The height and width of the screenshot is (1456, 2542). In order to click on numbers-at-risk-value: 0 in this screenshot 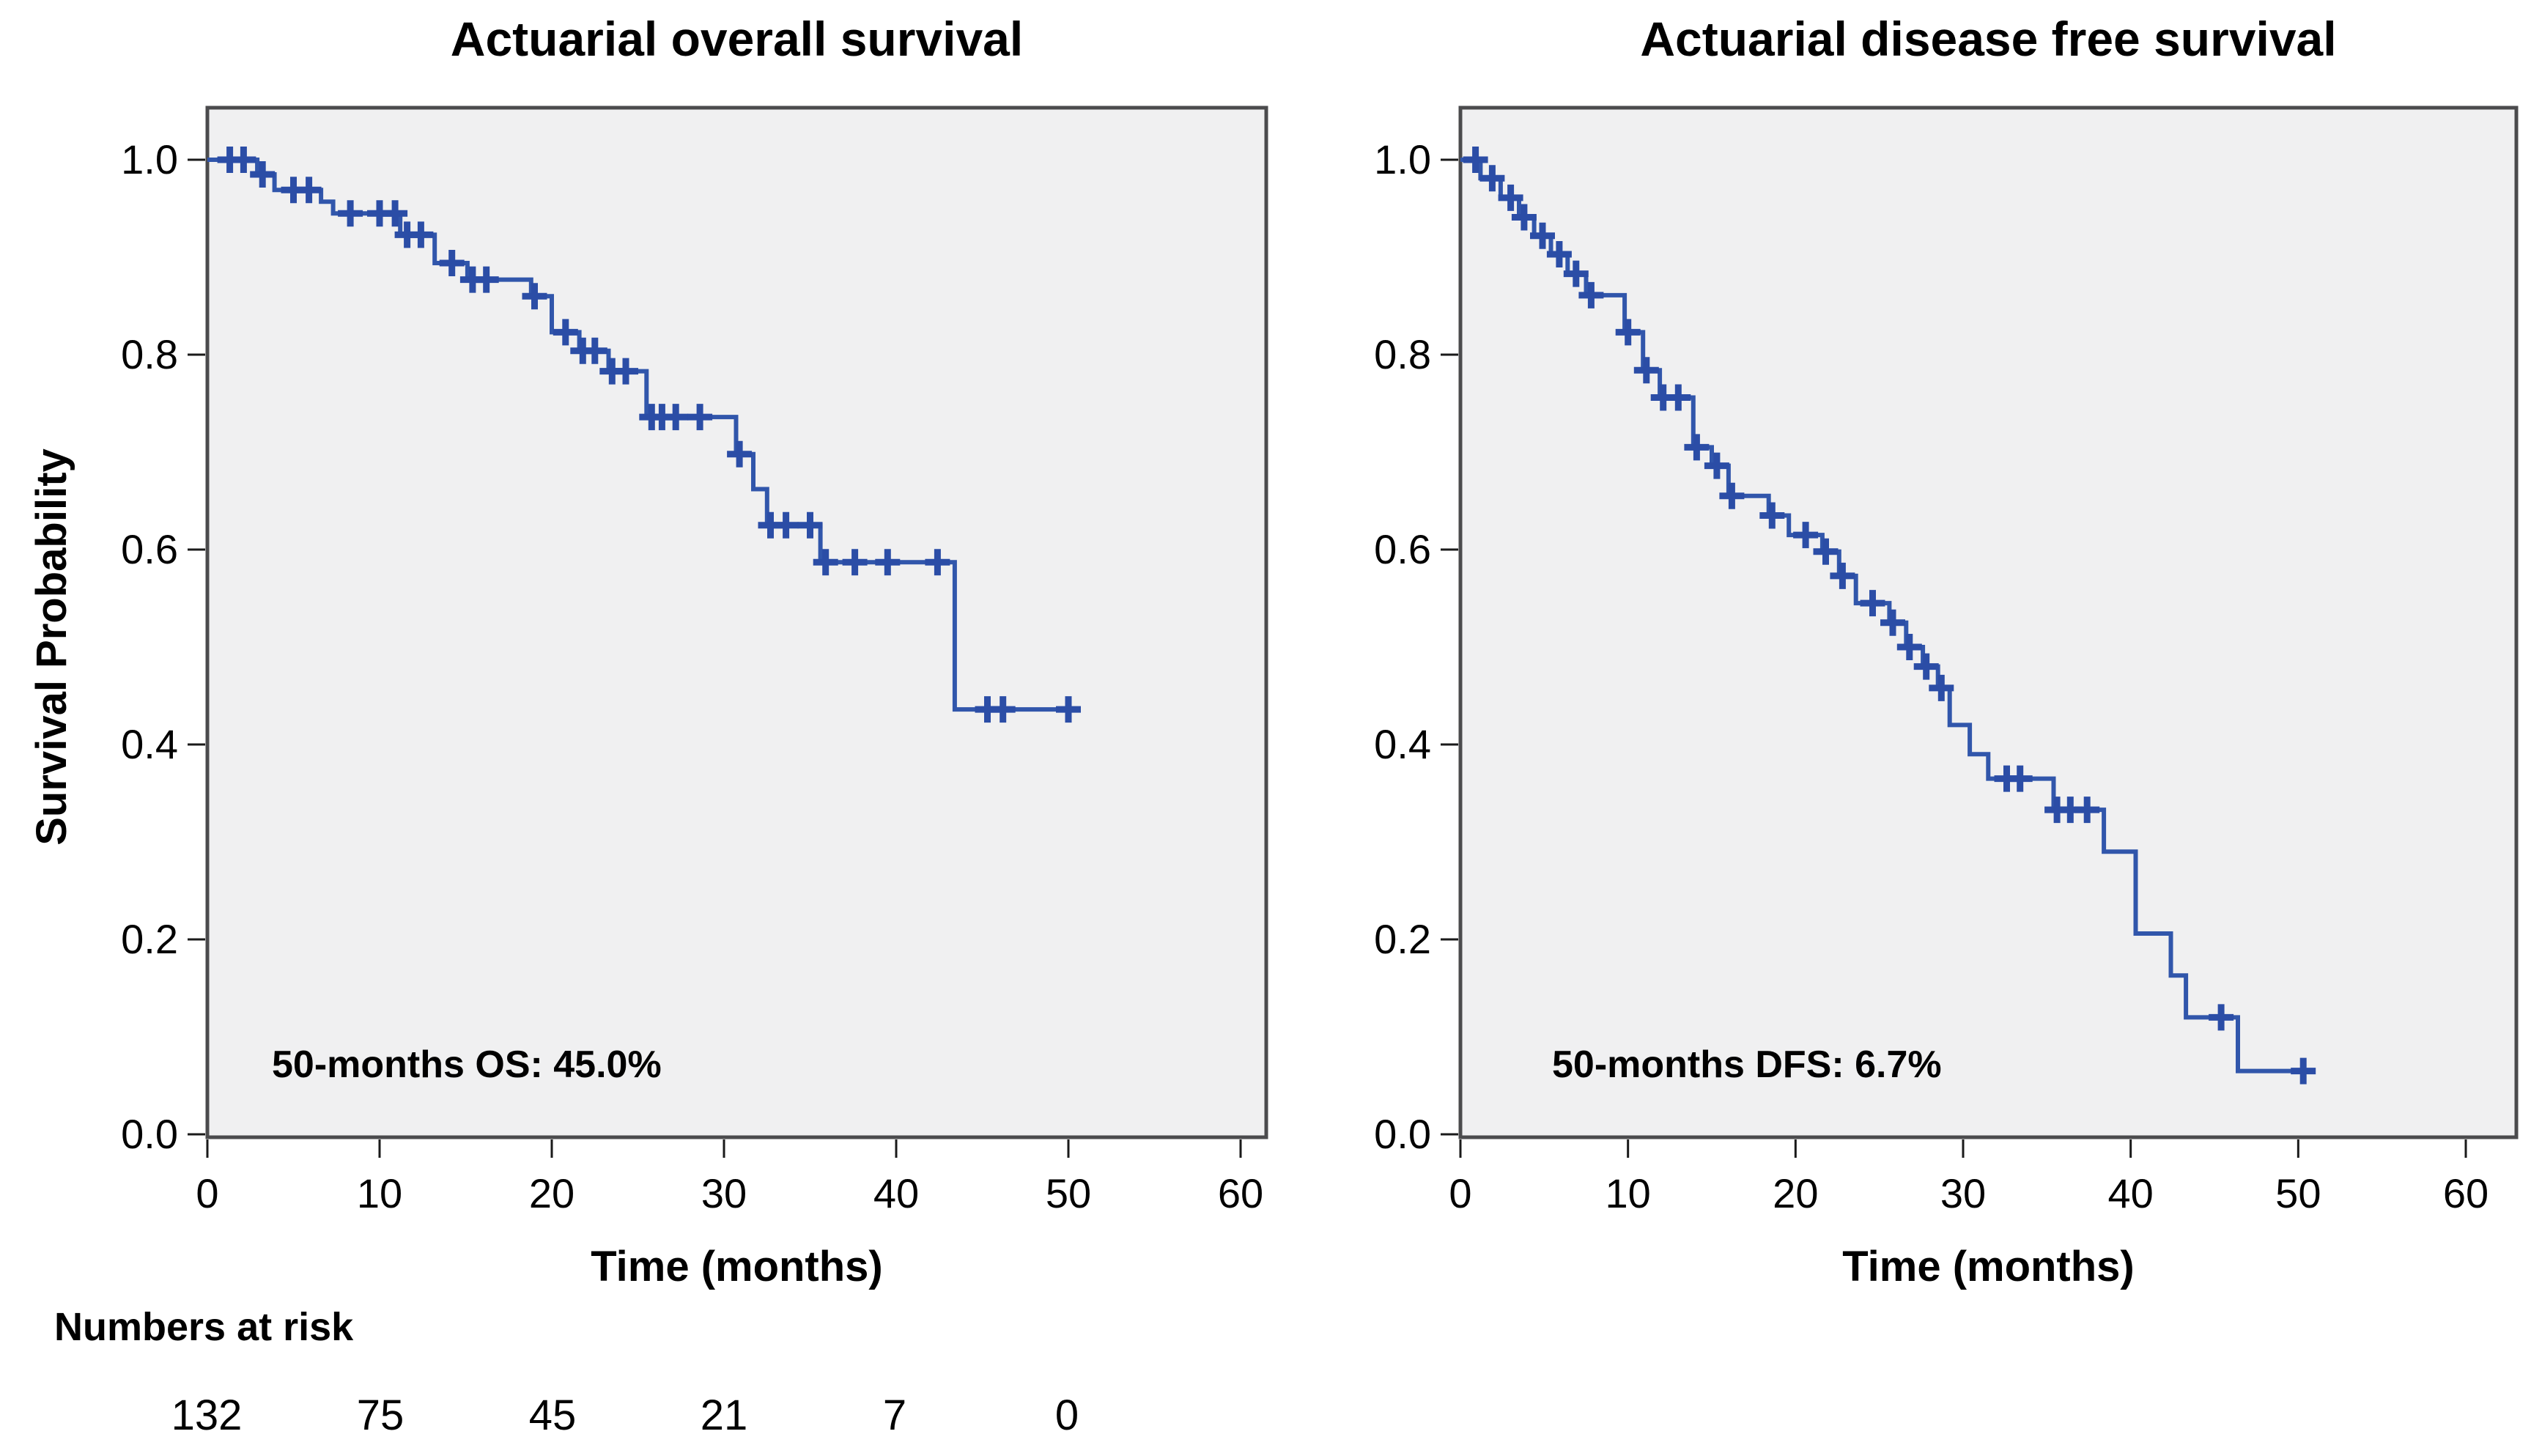, I will do `click(1066, 1415)`.